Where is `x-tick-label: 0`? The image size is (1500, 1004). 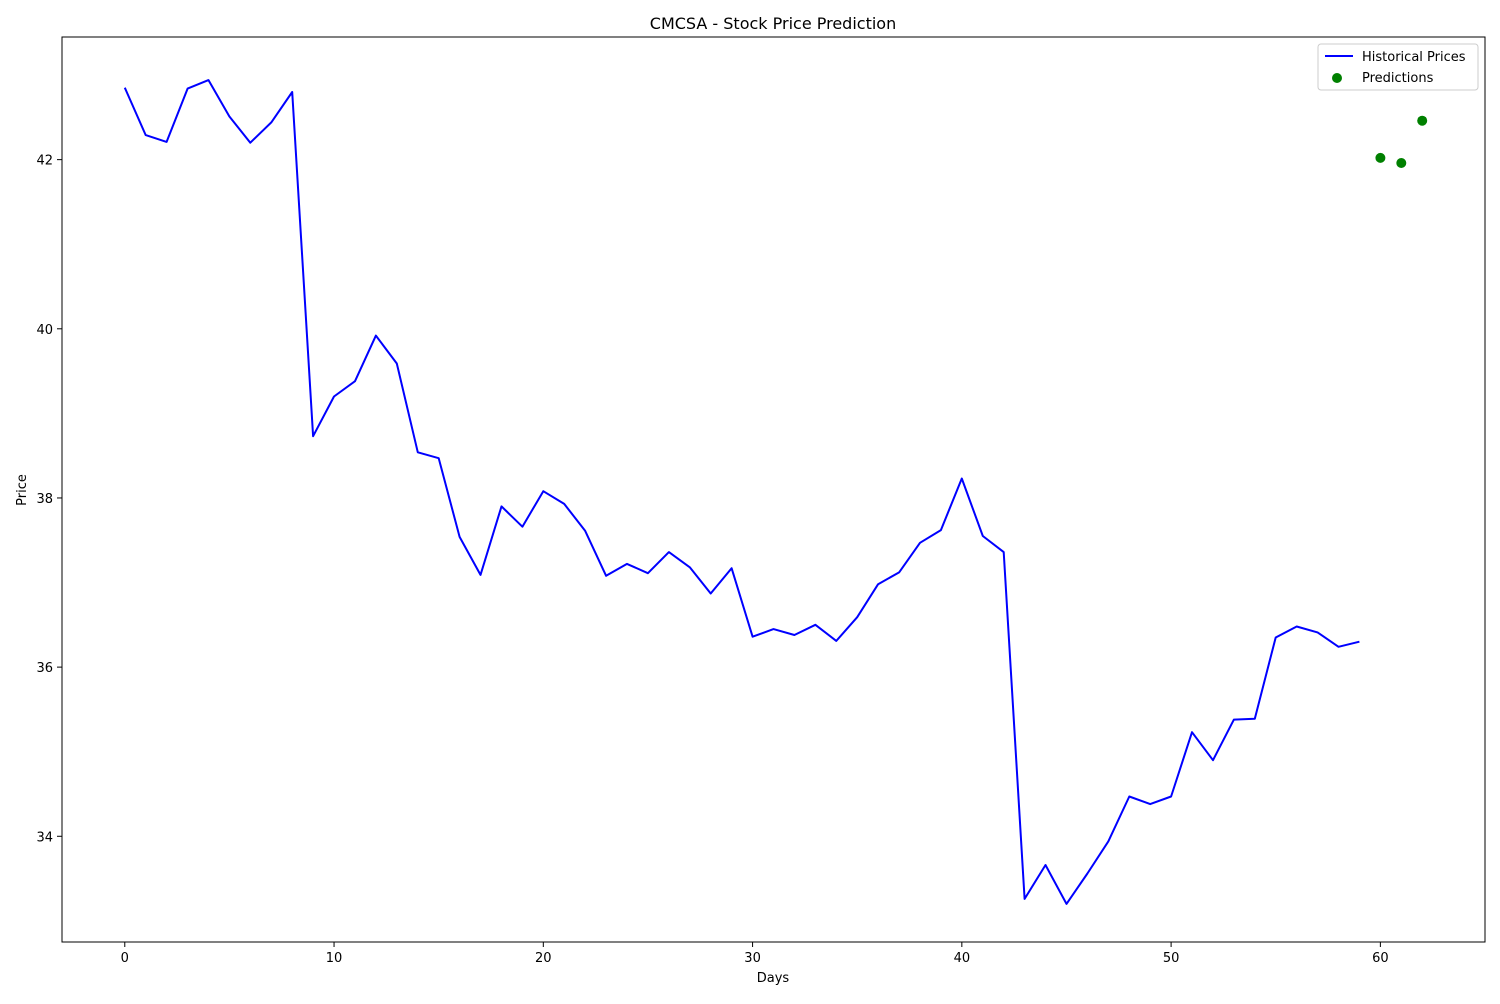 x-tick-label: 0 is located at coordinates (125, 958).